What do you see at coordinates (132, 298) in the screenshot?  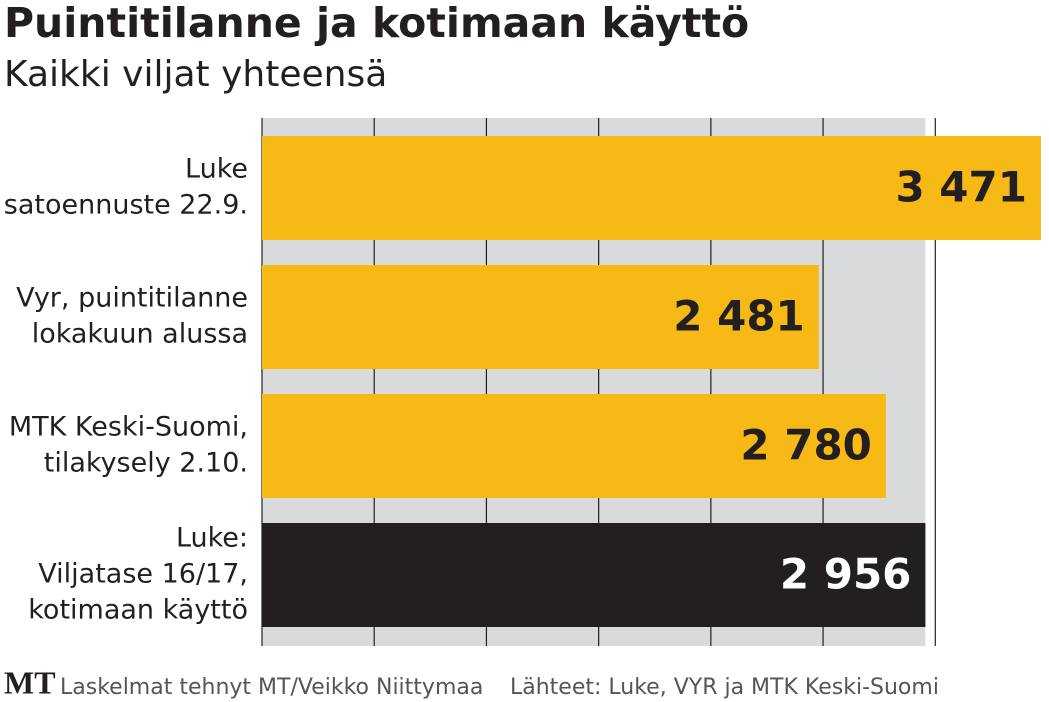 I see `category-label: Vyr, puintitilanne` at bounding box center [132, 298].